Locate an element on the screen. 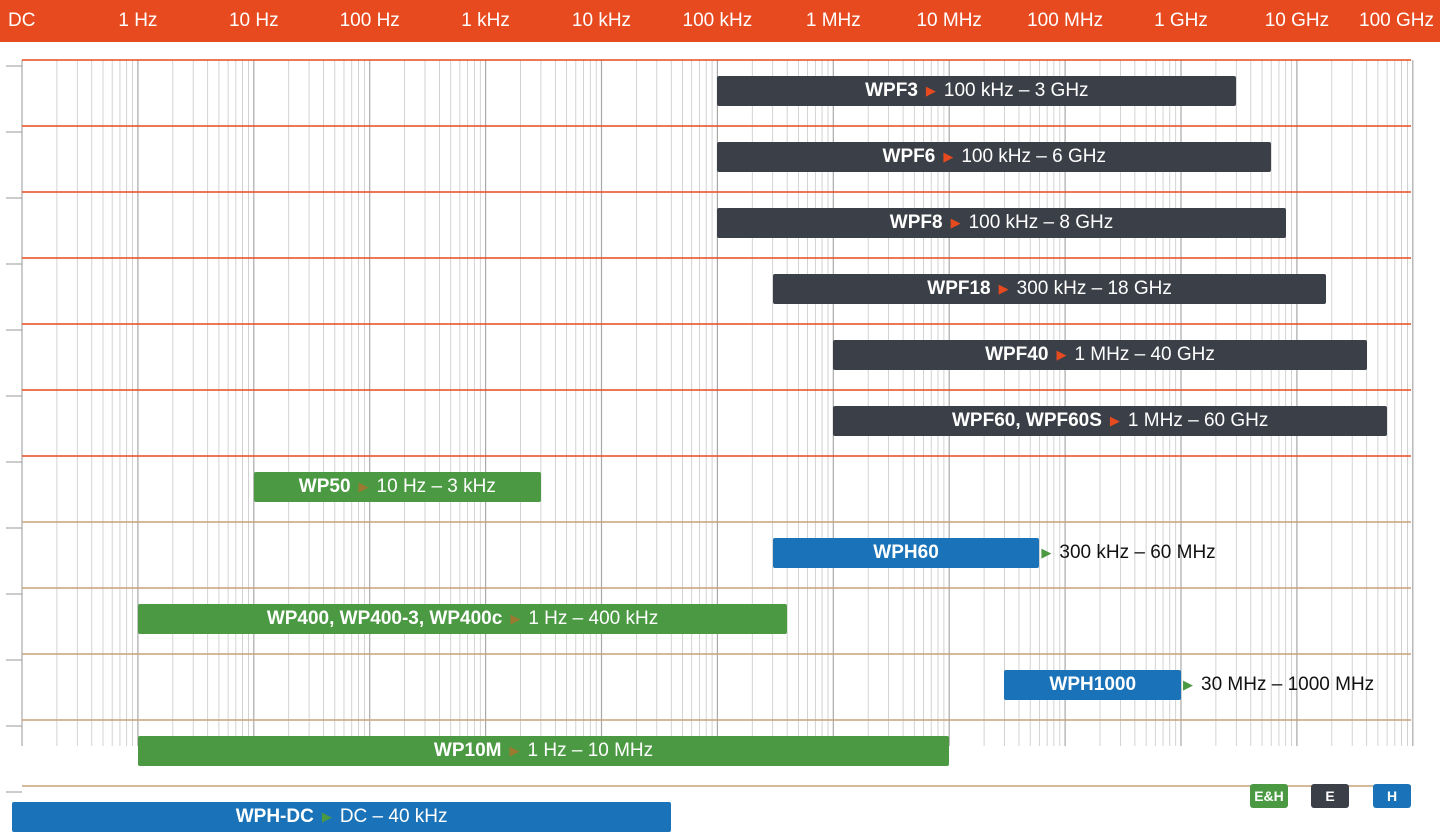  product-name: WPH-DC is located at coordinates (274, 816).